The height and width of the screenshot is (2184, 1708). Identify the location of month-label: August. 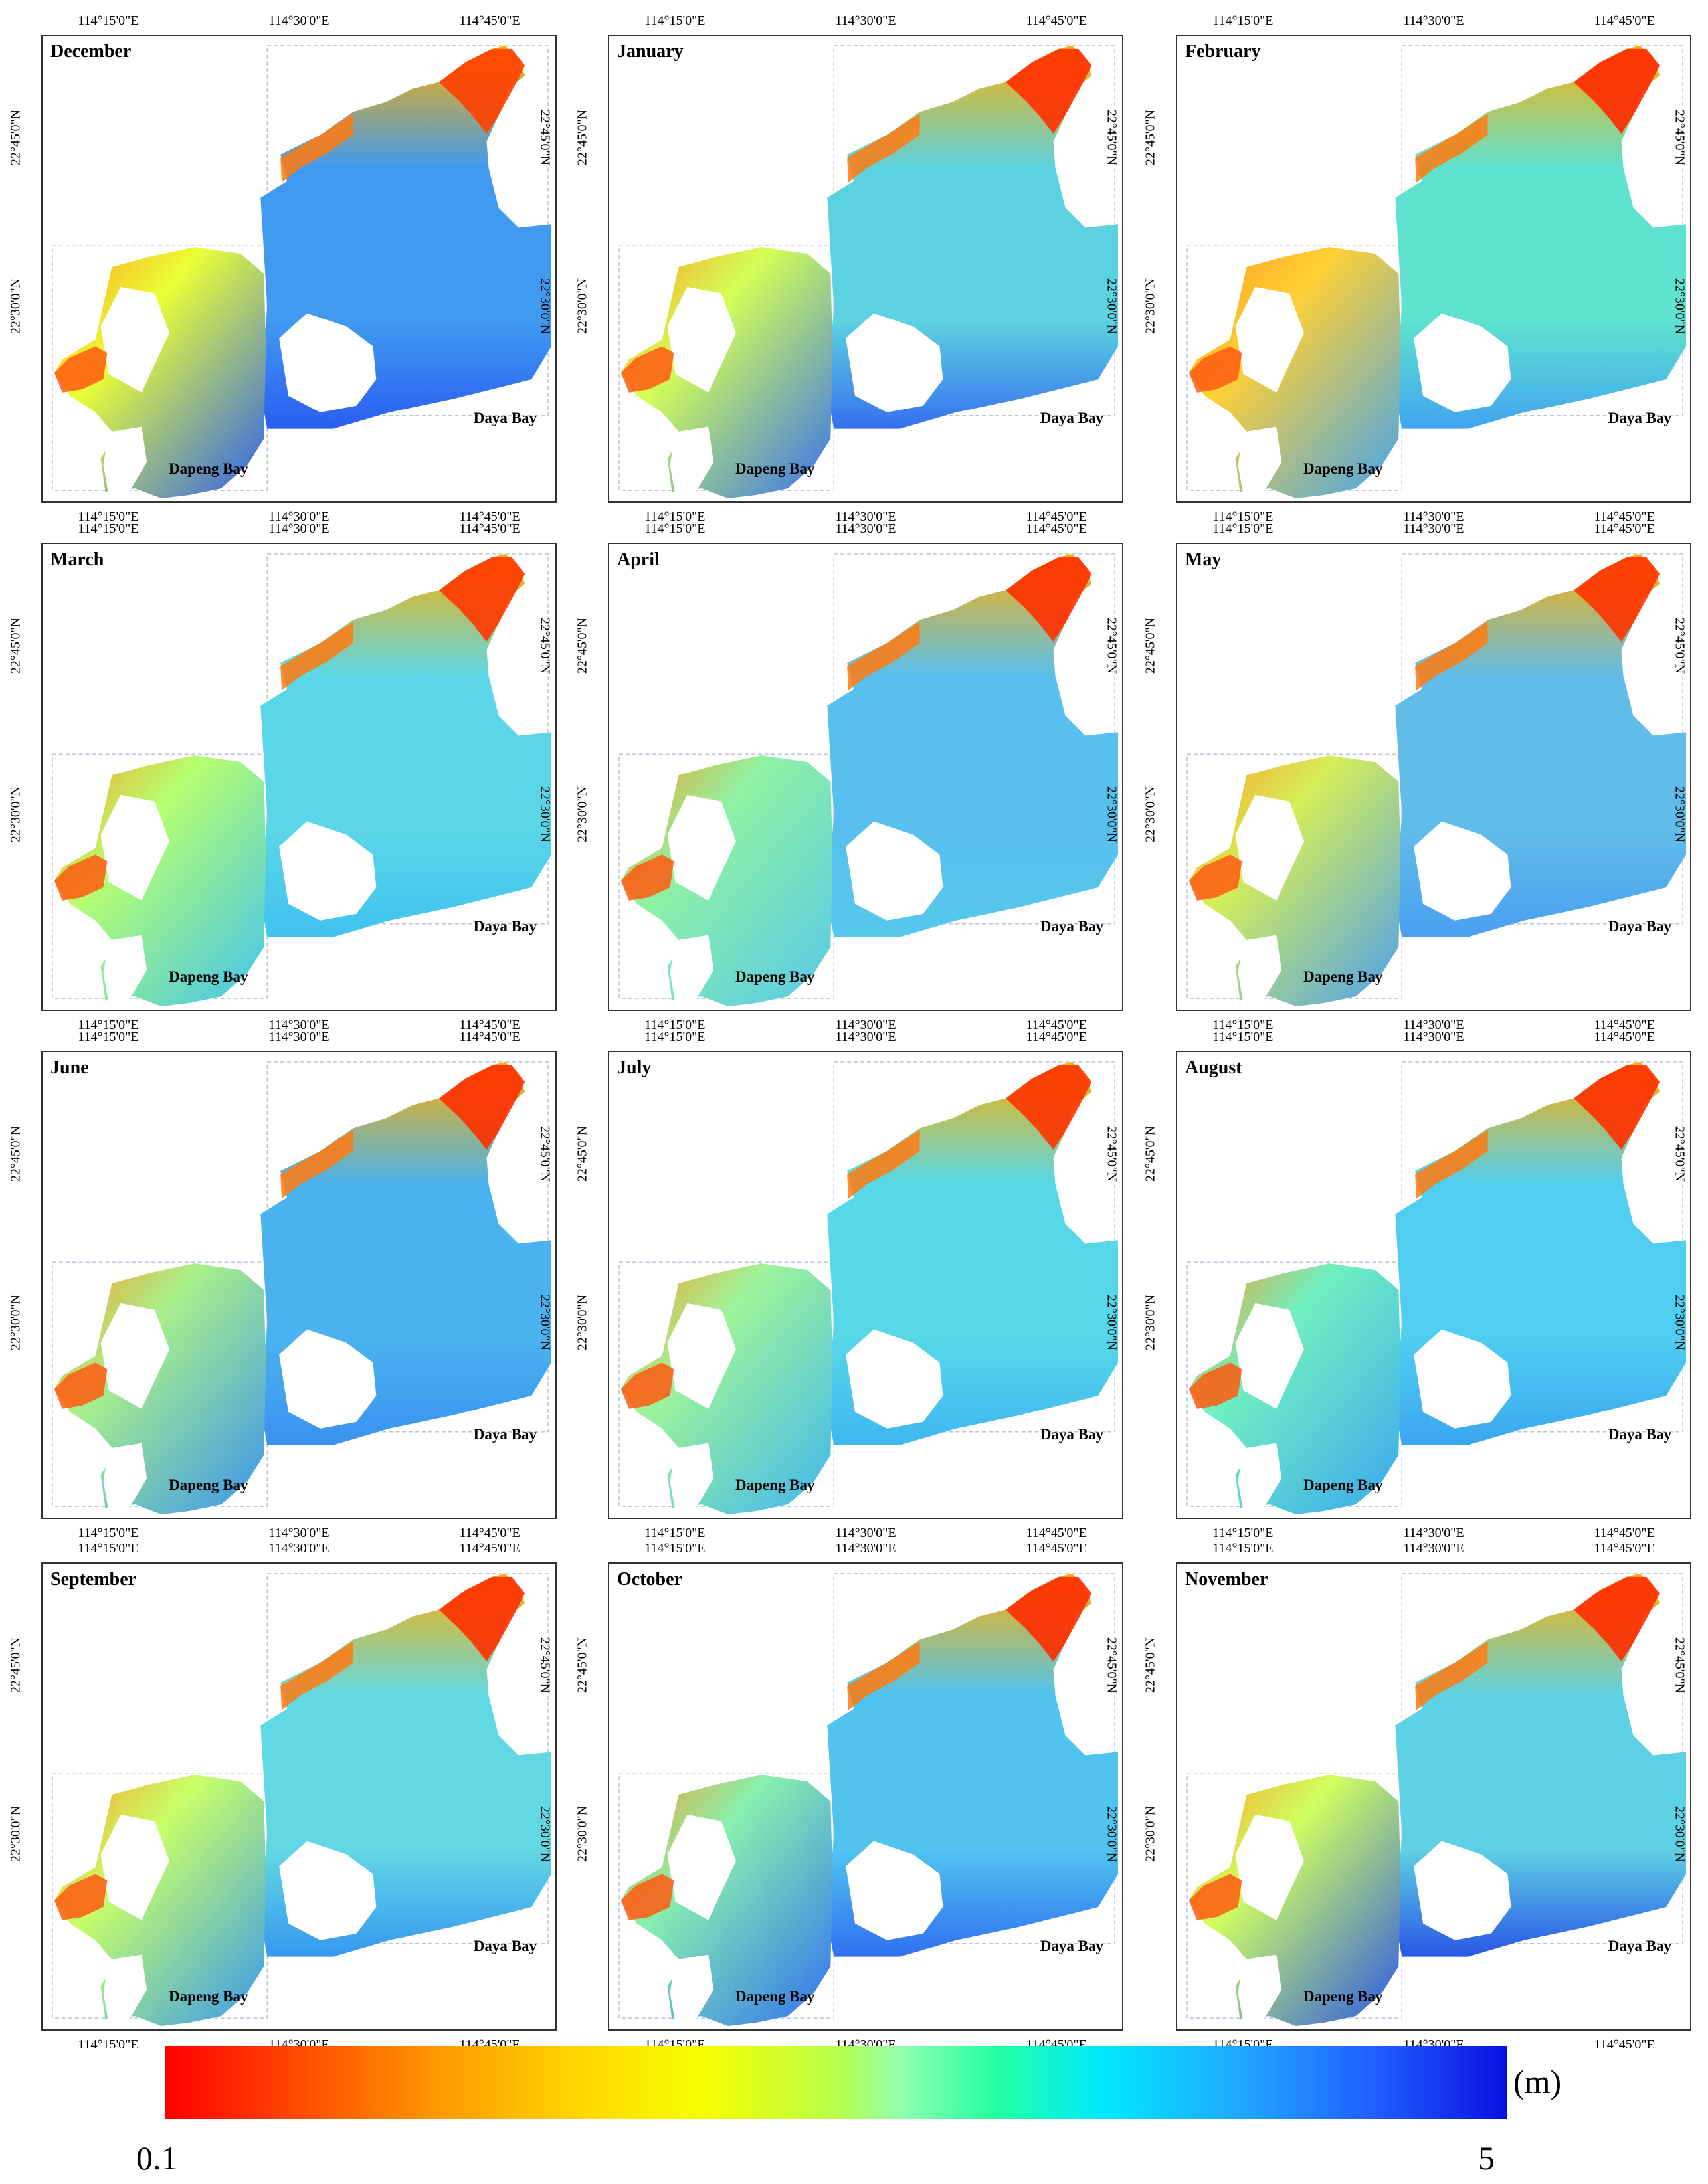
(1214, 1067).